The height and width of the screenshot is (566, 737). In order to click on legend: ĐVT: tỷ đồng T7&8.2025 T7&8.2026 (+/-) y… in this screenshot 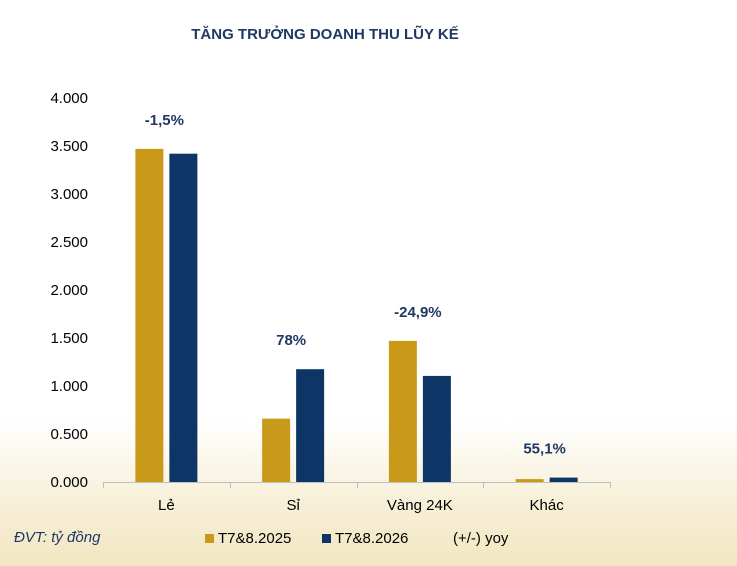, I will do `click(261, 538)`.